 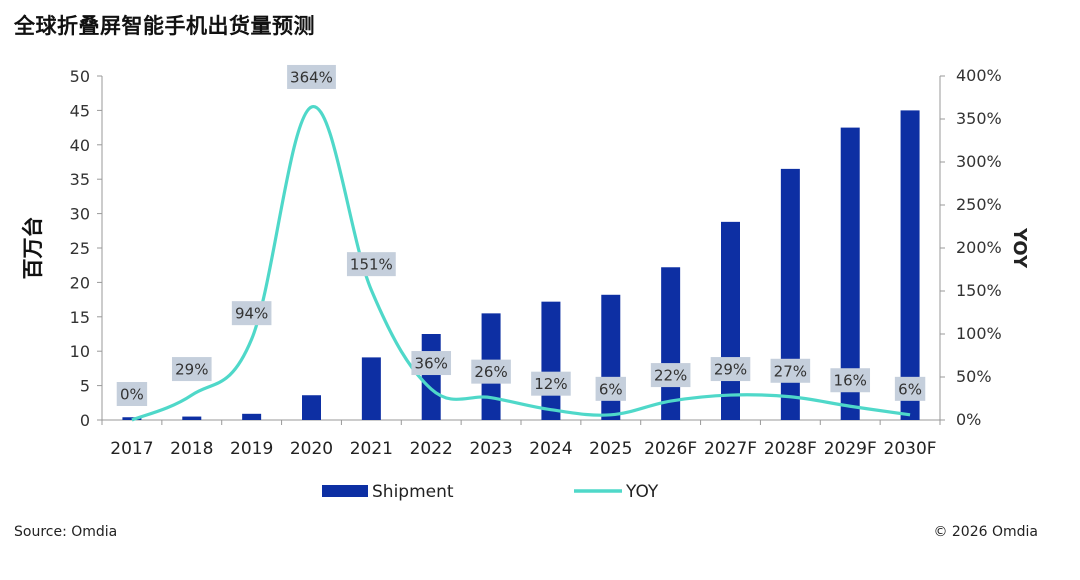 I want to click on x-tick-label: 2023, so click(x=490, y=449).